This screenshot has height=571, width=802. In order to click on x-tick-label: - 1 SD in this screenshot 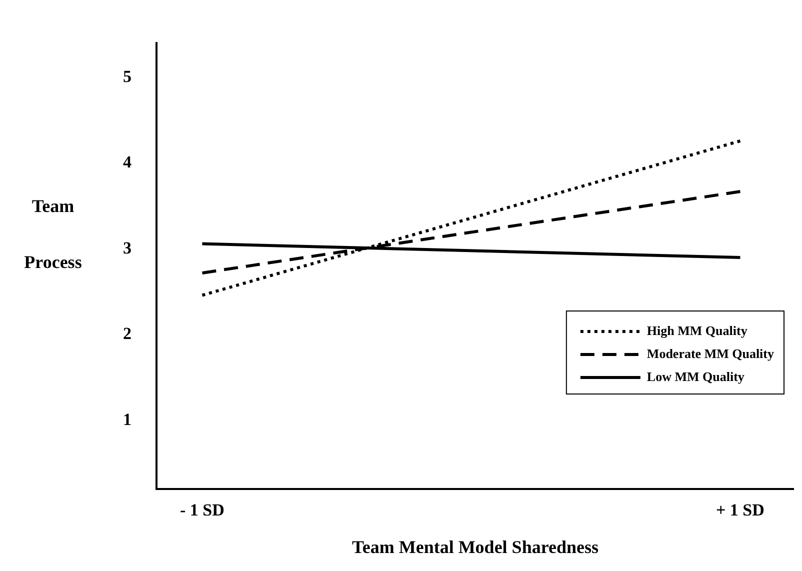, I will do `click(202, 510)`.